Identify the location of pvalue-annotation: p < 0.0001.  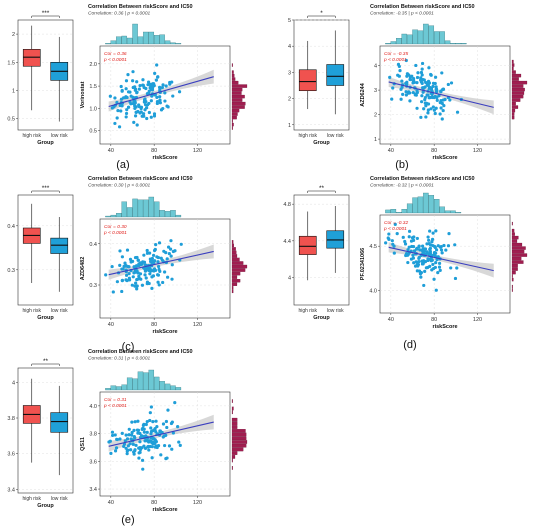
(115, 233).